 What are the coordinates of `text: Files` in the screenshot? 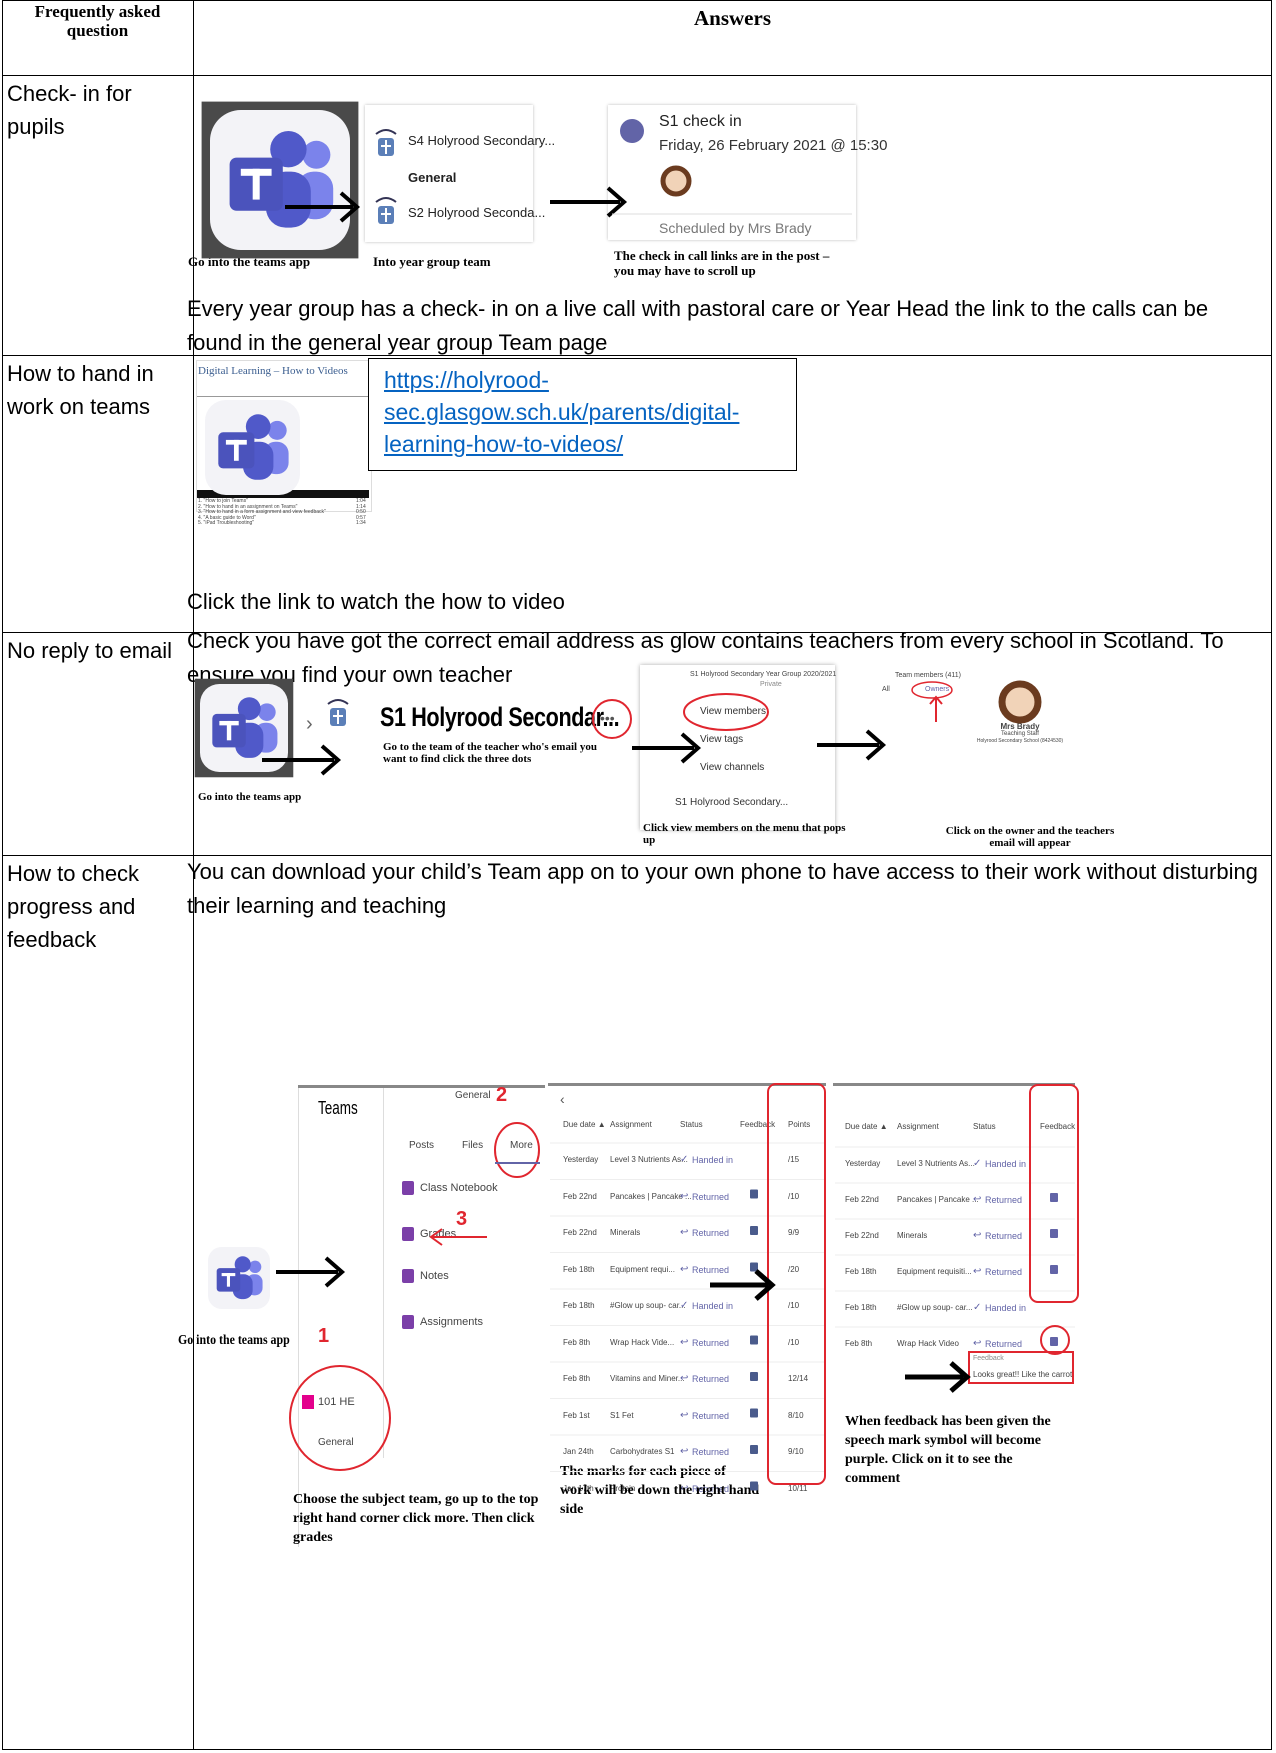 It's located at (473, 1145).